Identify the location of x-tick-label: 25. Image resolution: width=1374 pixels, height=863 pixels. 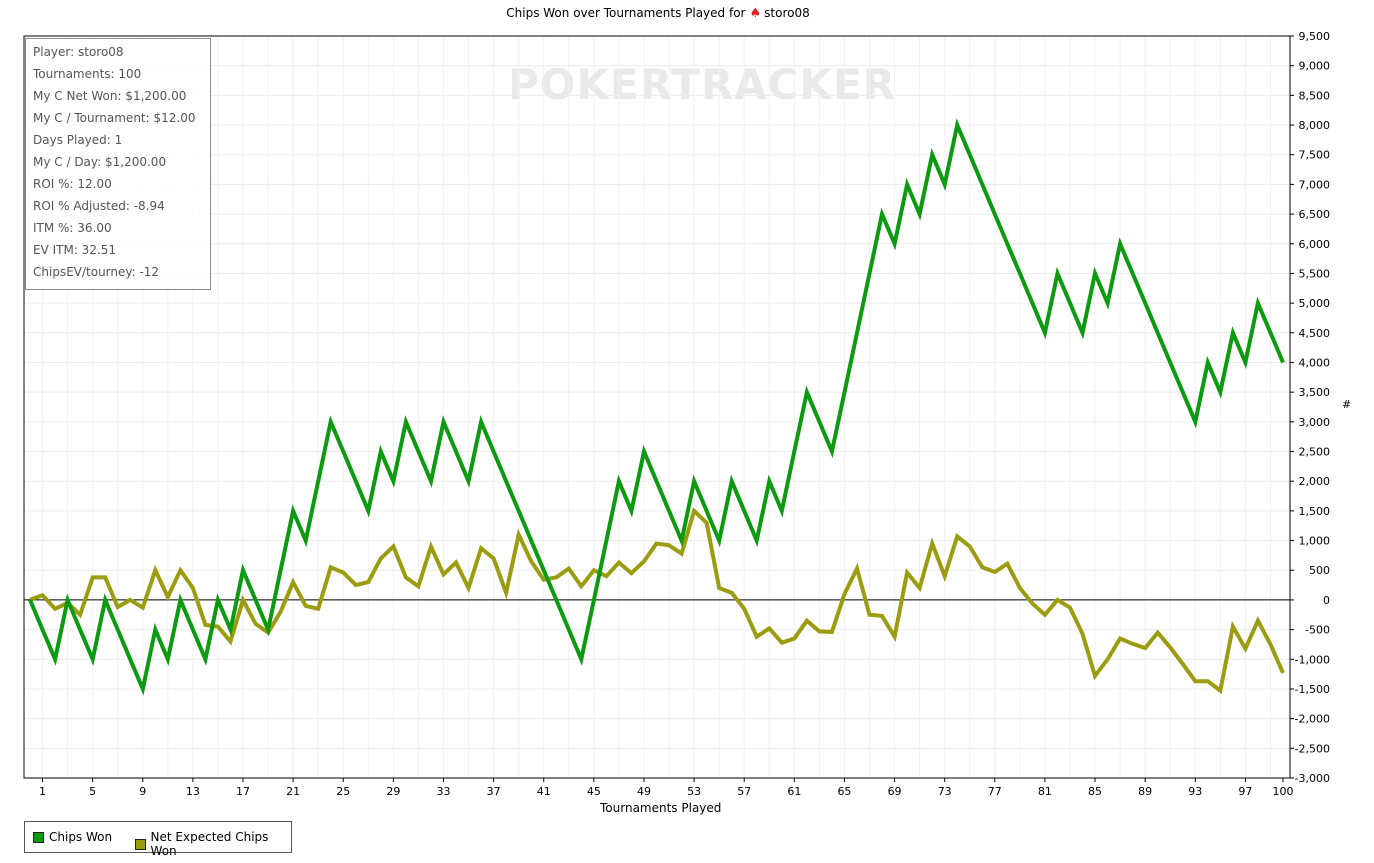
(343, 791).